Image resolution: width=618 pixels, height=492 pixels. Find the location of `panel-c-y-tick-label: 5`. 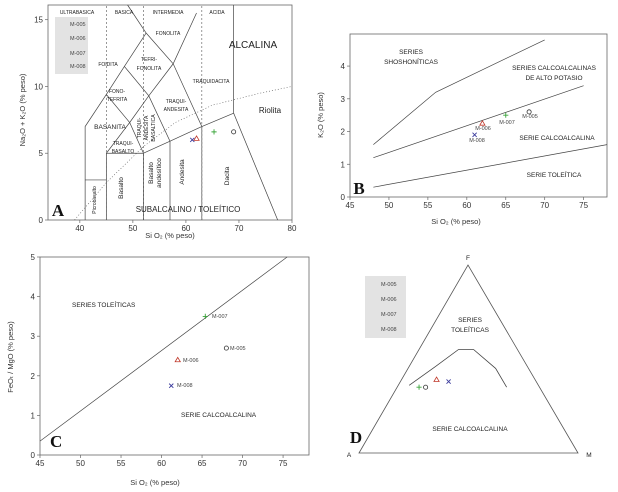

panel-c-y-tick-label: 5 is located at coordinates (33, 257).